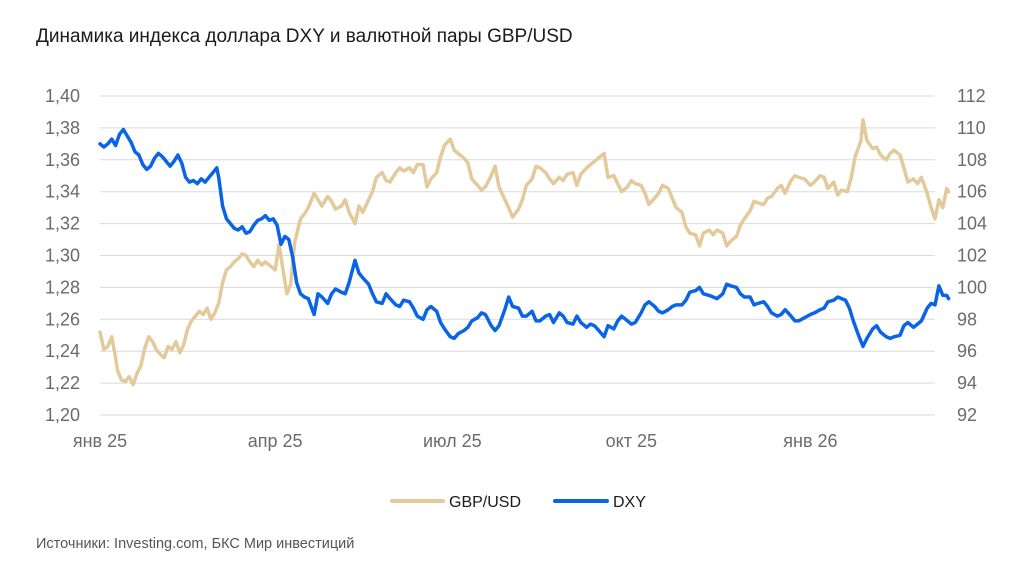 Image resolution: width=1024 pixels, height=574 pixels. I want to click on legend-label-gbpusd: GBP/USD, so click(485, 502).